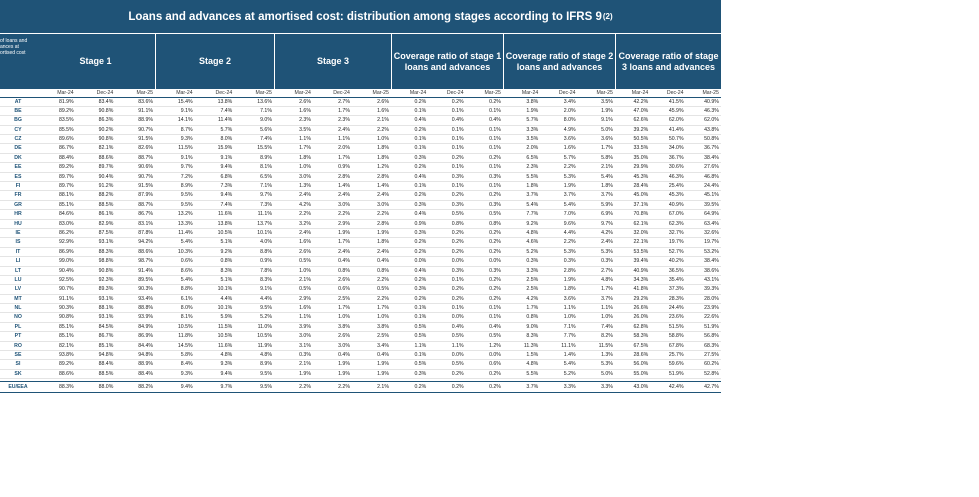  I want to click on table-cell: 53.2%, so click(711, 251).